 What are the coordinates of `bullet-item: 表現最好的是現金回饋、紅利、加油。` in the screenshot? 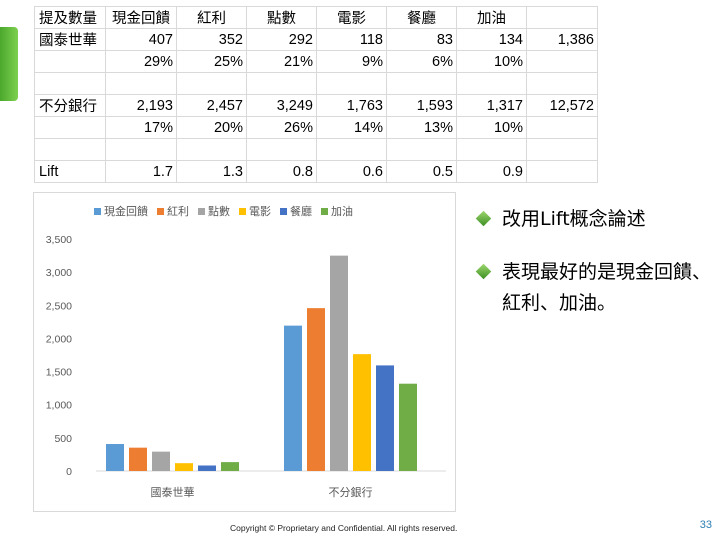 It's located at (593, 288).